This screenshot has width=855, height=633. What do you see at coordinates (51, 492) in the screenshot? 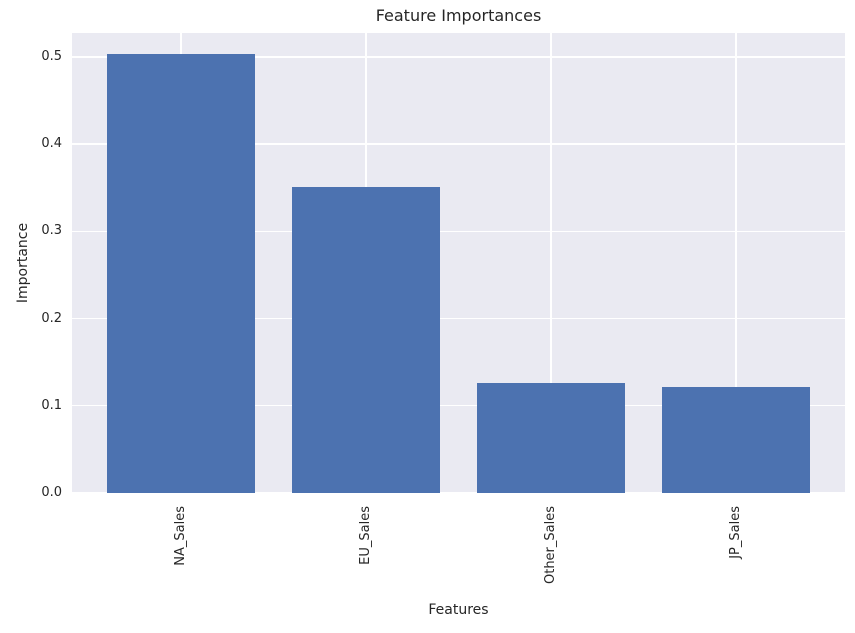
I see `y-tick-label: 0.0` at bounding box center [51, 492].